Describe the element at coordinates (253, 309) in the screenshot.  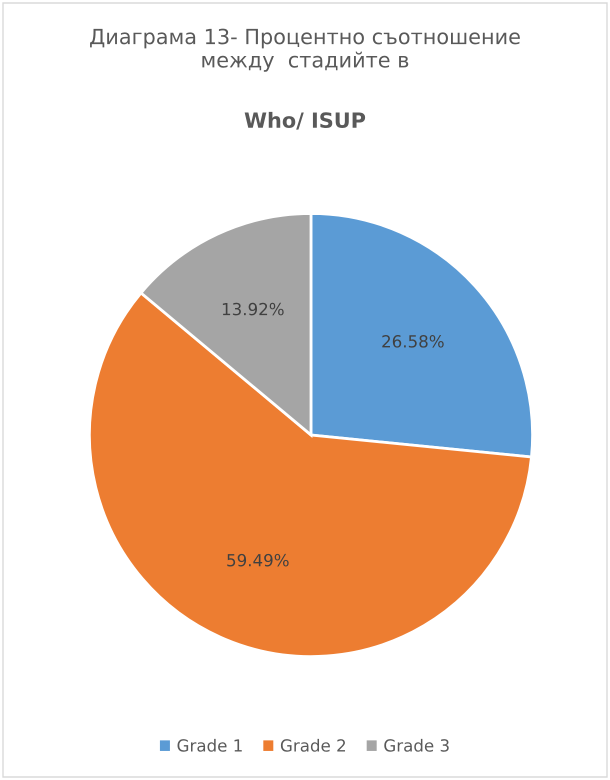
I see `data-label: 13.92%` at that location.